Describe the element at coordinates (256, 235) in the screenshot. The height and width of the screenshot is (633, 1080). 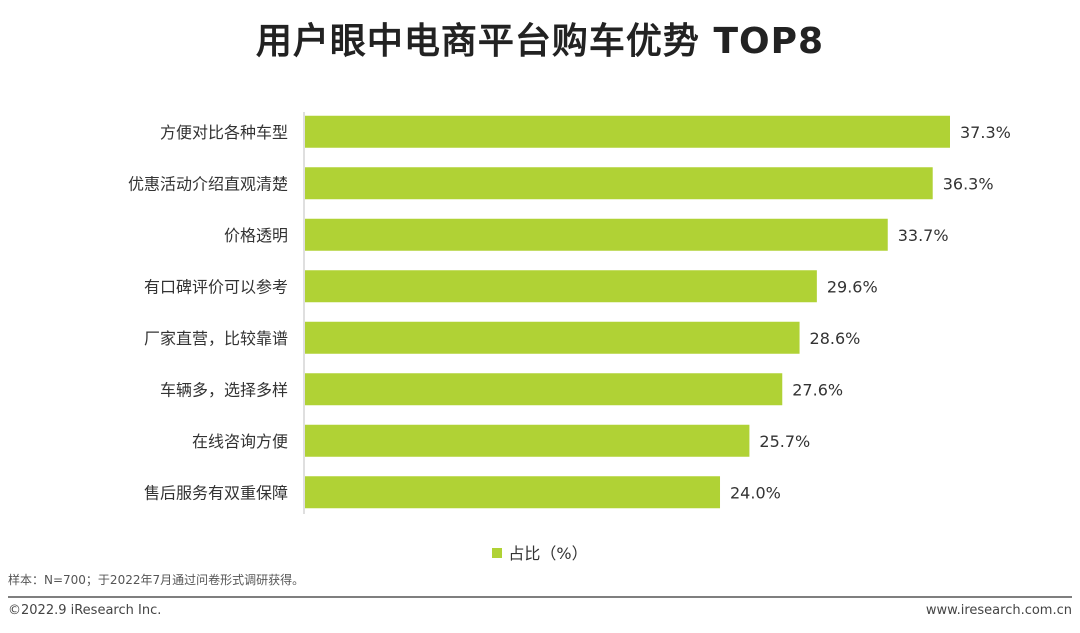
I see `category-label: 价格透明` at that location.